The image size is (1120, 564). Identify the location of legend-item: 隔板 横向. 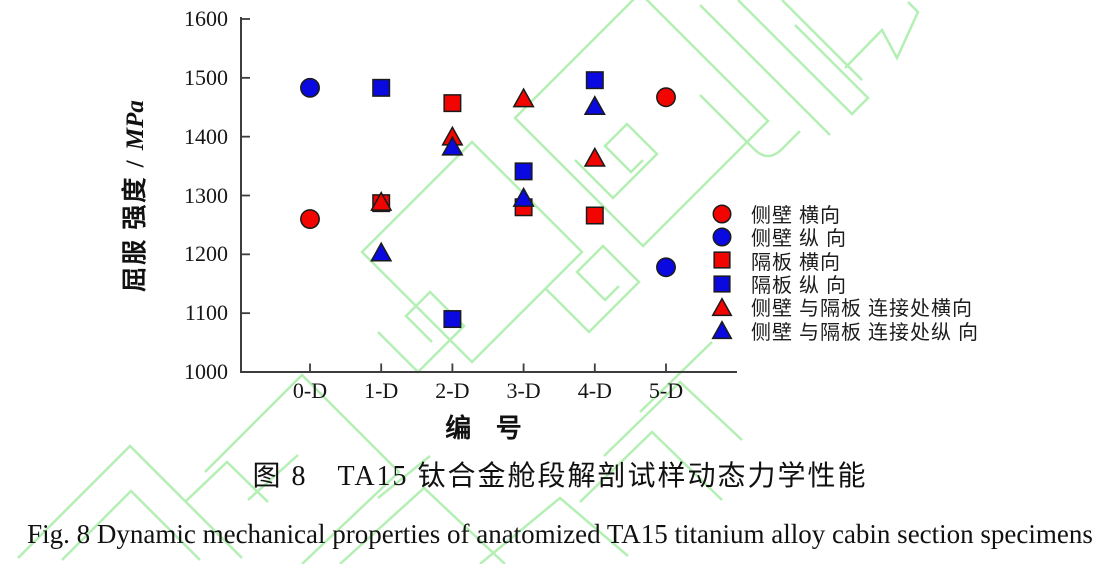
(844, 261).